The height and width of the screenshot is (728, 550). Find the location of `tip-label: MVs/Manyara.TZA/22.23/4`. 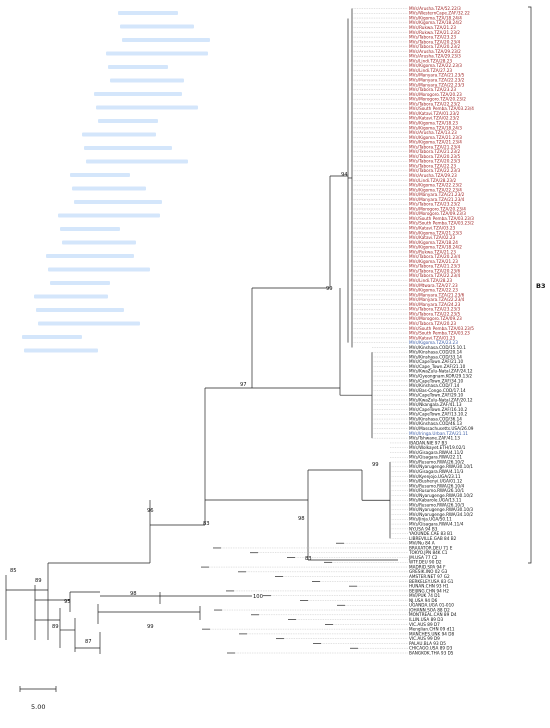

tip-label: MVs/Manyara.TZA/22.23/4 is located at coordinates (437, 299).